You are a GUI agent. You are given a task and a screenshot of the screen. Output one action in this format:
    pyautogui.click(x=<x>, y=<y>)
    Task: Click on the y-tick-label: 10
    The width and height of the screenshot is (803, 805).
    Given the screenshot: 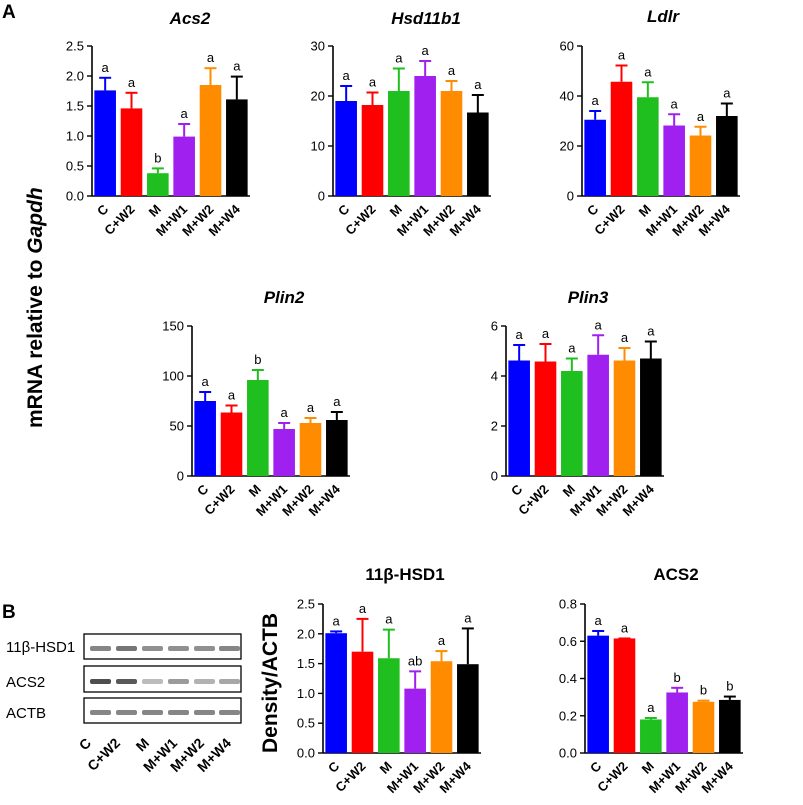 What is the action you would take?
    pyautogui.click(x=318, y=146)
    